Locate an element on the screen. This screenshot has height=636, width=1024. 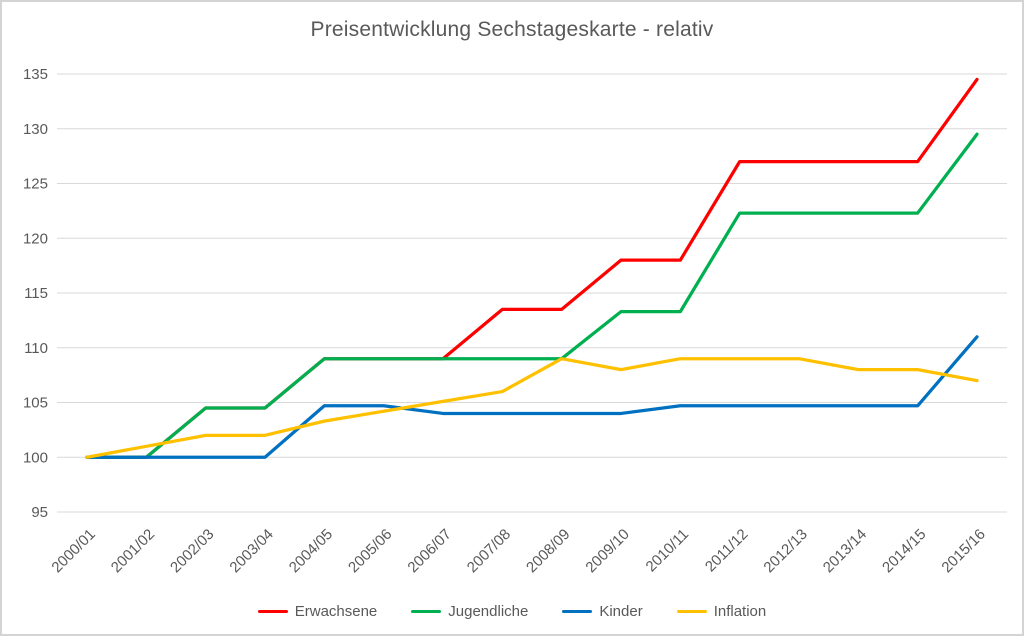
x-tick-label: 2011/12 is located at coordinates (727, 551).